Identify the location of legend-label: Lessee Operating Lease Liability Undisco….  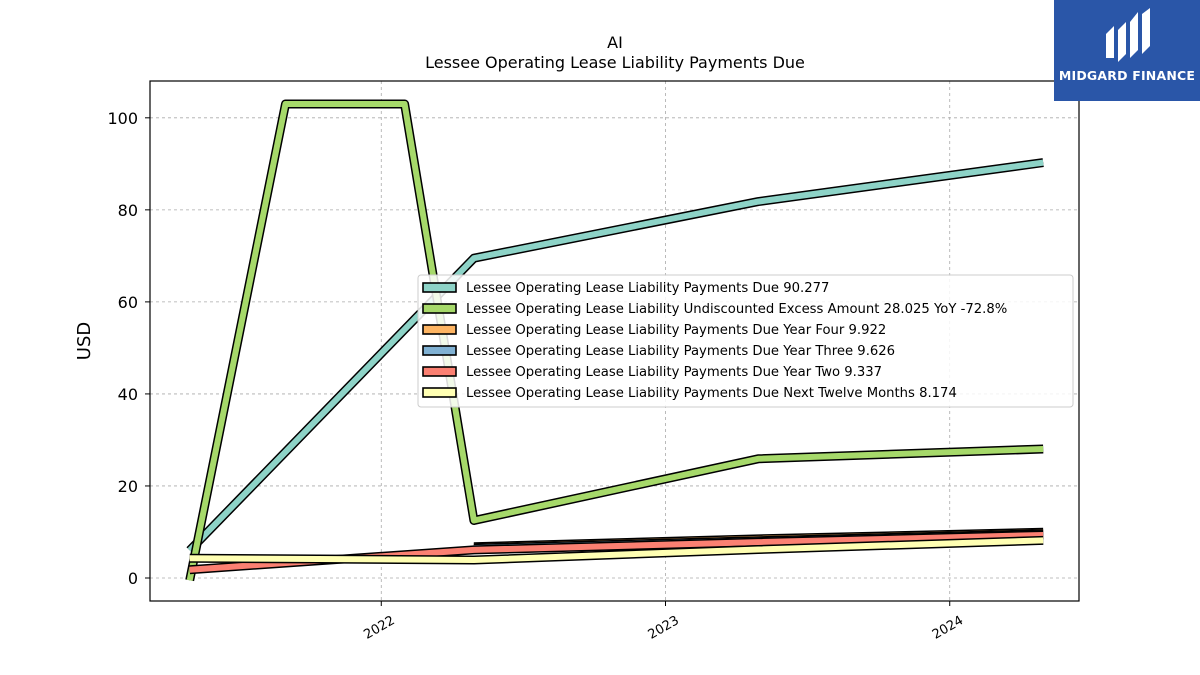
(736, 309).